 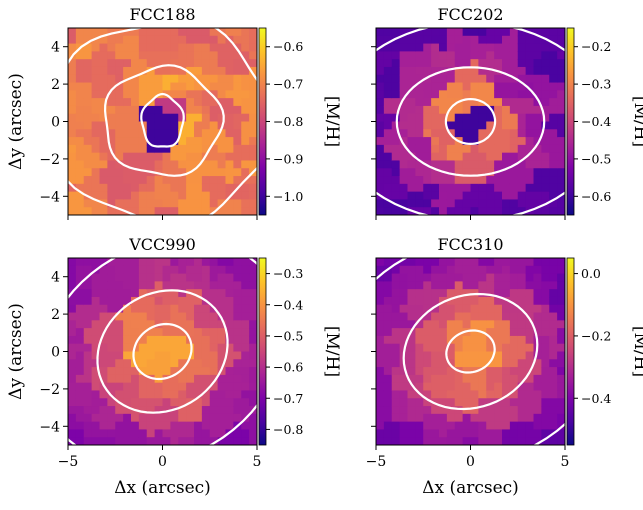 I want to click on colorbar-tick-label: −1.0, so click(x=288, y=196).